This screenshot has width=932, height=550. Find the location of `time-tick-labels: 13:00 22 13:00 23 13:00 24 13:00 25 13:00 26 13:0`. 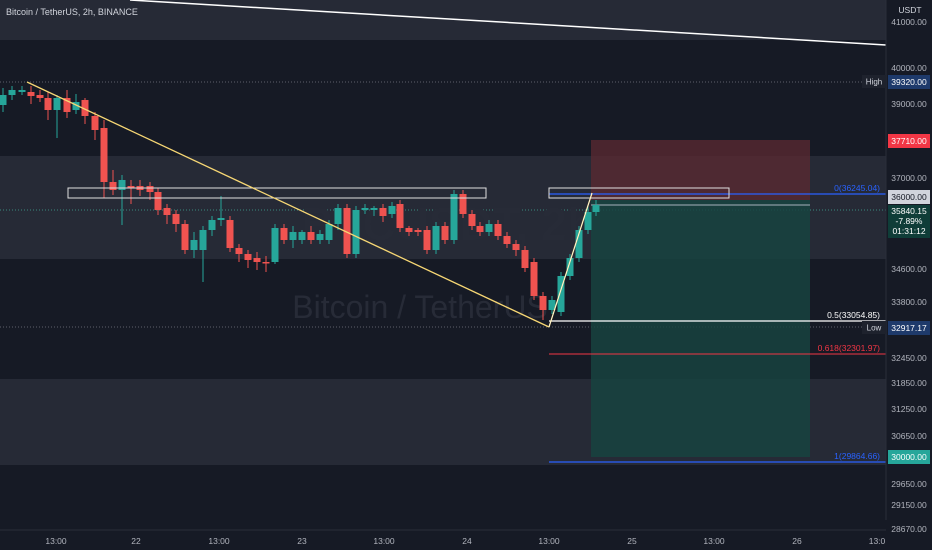

time-tick-labels: 13:00 22 13:00 23 13:00 24 13:00 25 13:00 26 13:0 is located at coordinates (465, 541).